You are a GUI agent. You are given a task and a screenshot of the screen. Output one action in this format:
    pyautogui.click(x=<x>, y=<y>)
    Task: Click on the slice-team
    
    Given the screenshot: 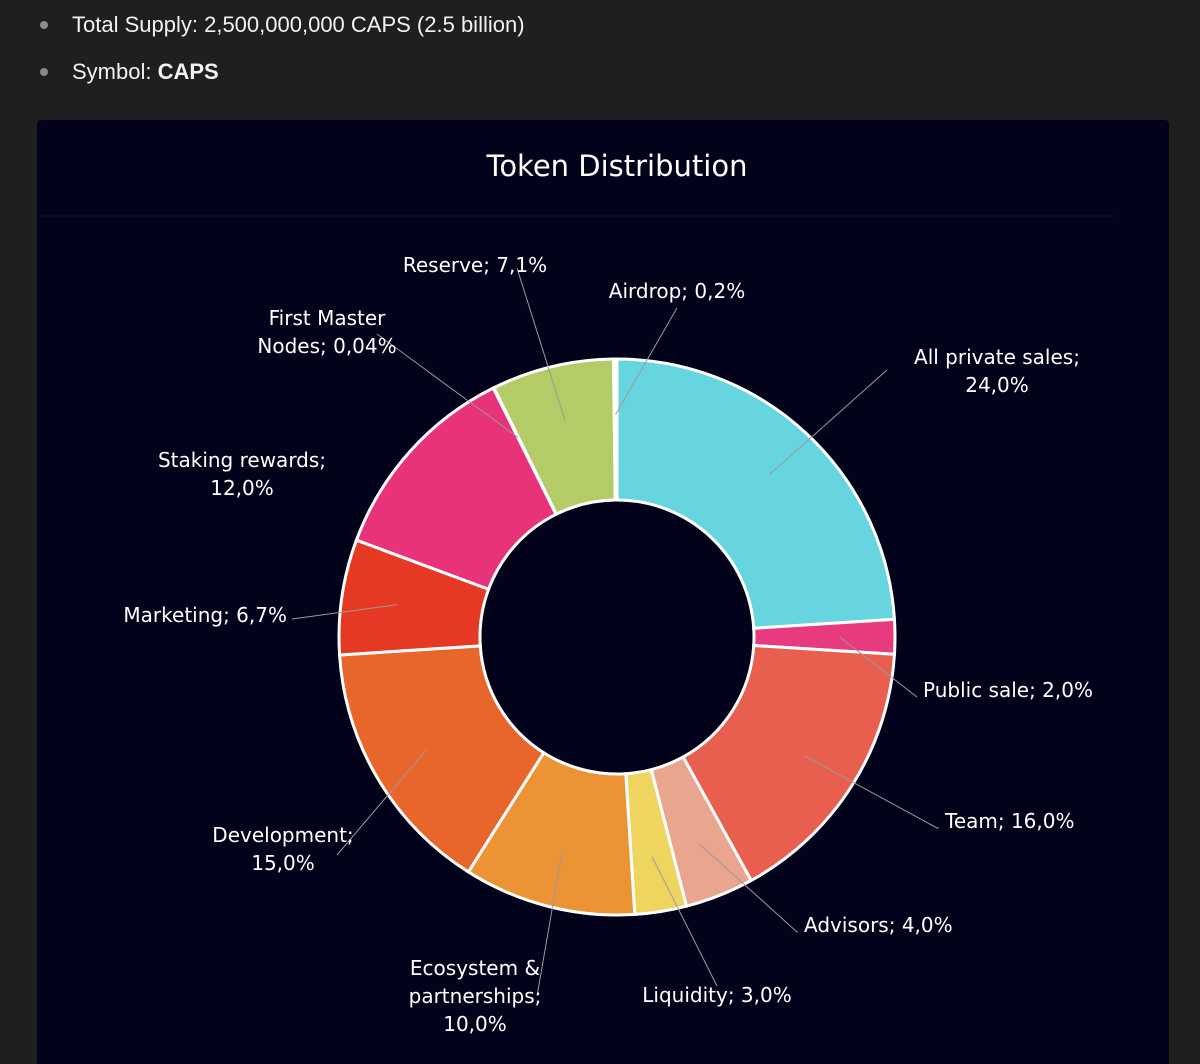 What is the action you would take?
    pyautogui.click(x=789, y=763)
    